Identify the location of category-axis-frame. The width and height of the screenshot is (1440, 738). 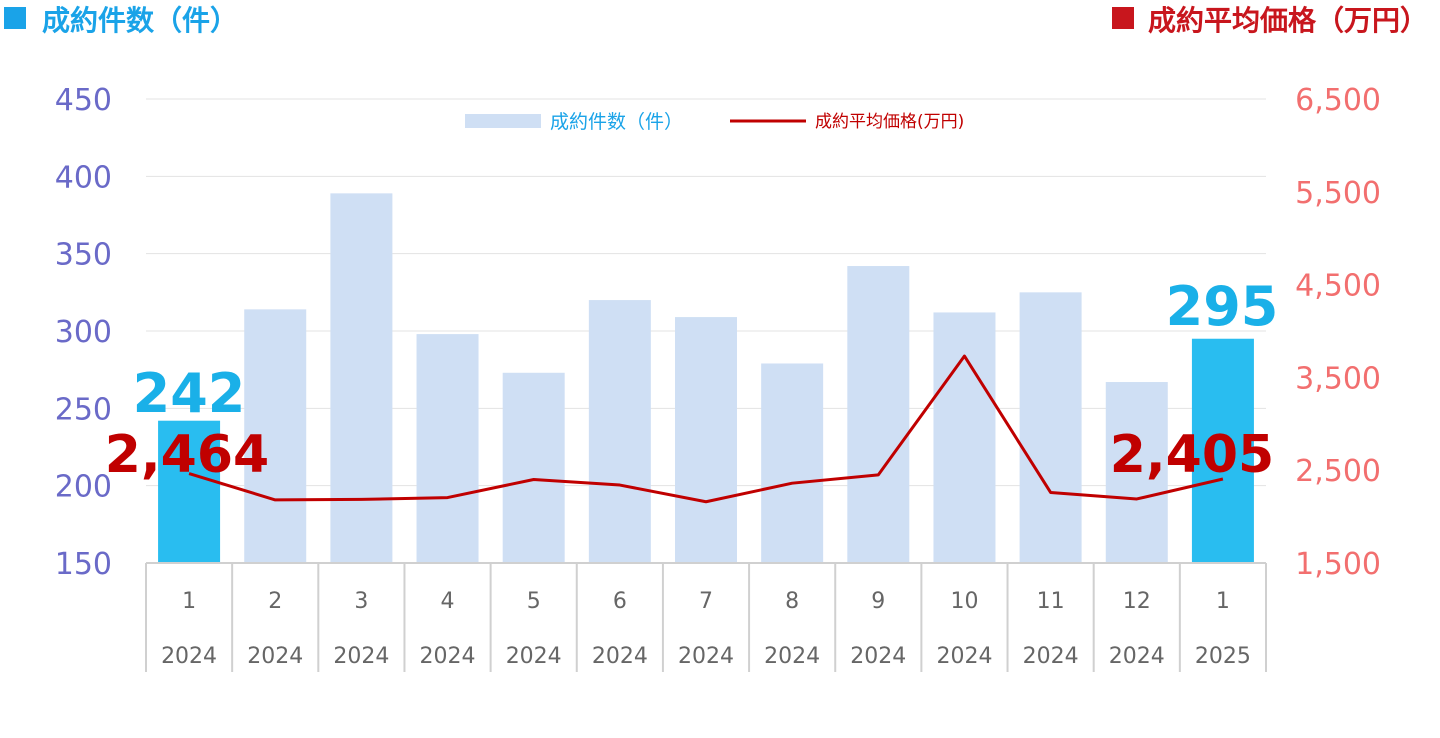
(706, 617).